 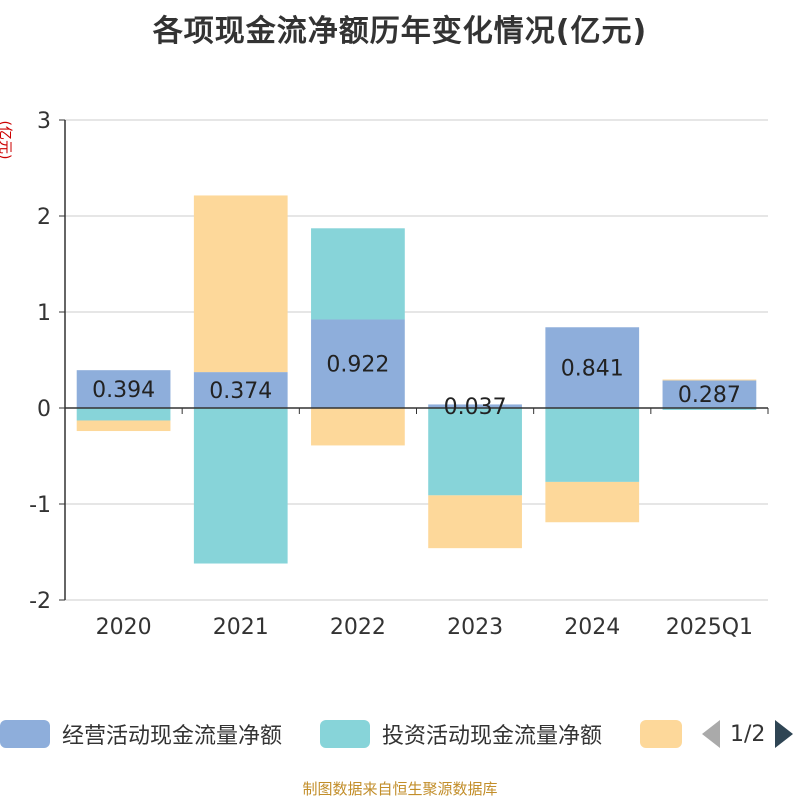 I want to click on legend: 经营活动现金流量净额 投资活动现金流量净额 1/2, so click(x=400, y=734).